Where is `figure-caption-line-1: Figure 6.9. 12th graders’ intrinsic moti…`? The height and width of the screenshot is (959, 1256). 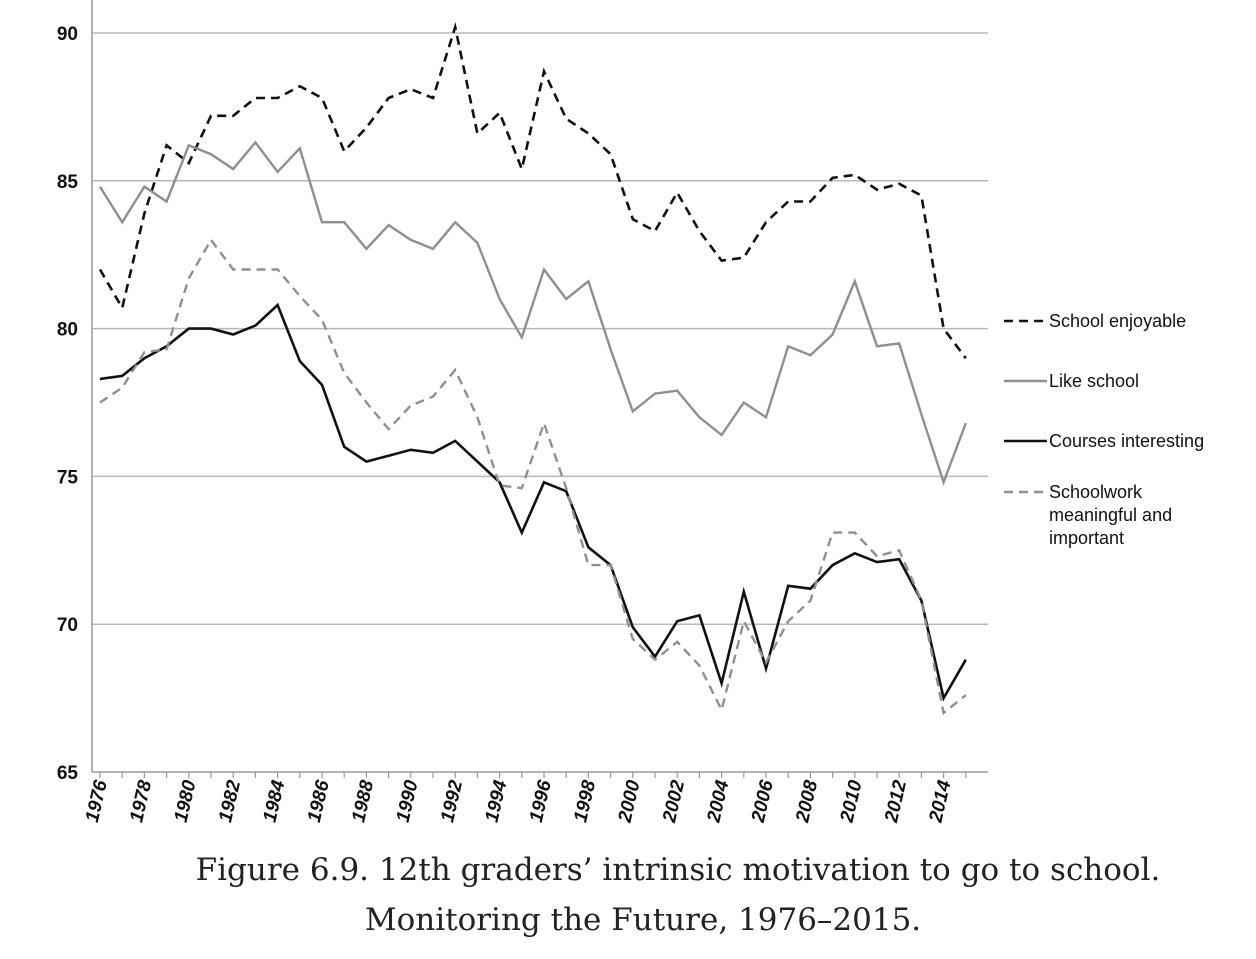 figure-caption-line-1: Figure 6.9. 12th graders’ intrinsic moti… is located at coordinates (678, 870).